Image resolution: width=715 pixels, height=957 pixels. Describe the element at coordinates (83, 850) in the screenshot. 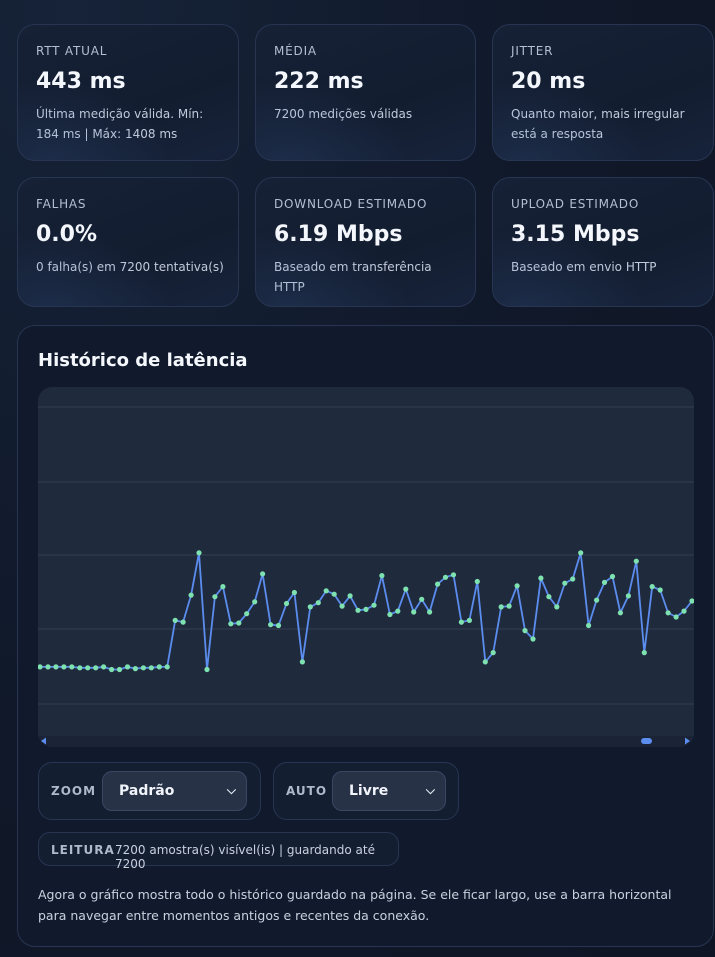

I see `reading-label: LEITURA` at that location.